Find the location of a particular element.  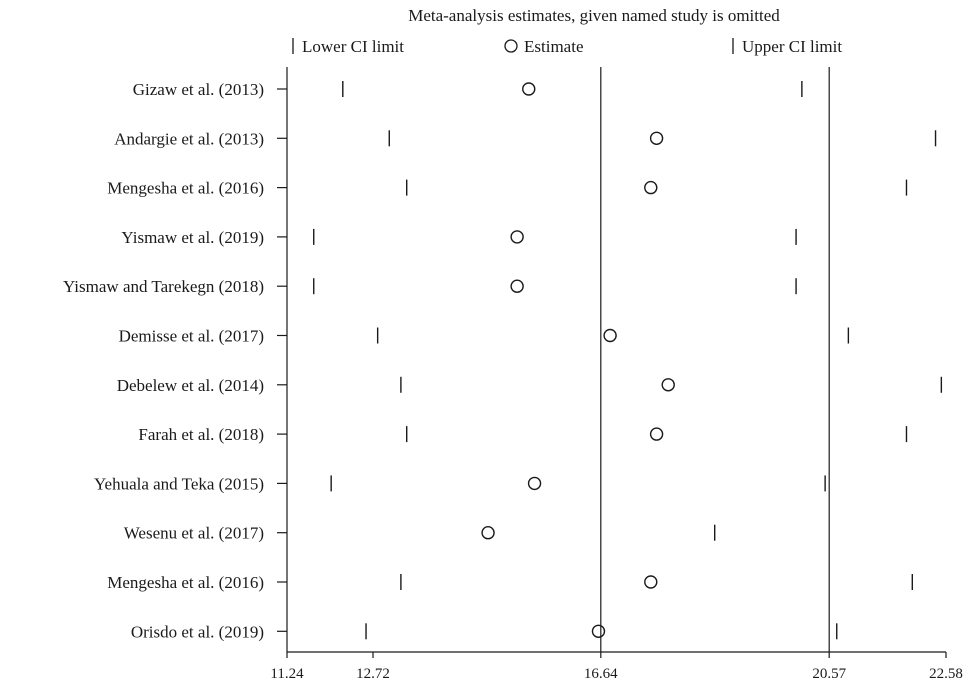

study-row: Farah et al. (2018) is located at coordinates (523, 434).